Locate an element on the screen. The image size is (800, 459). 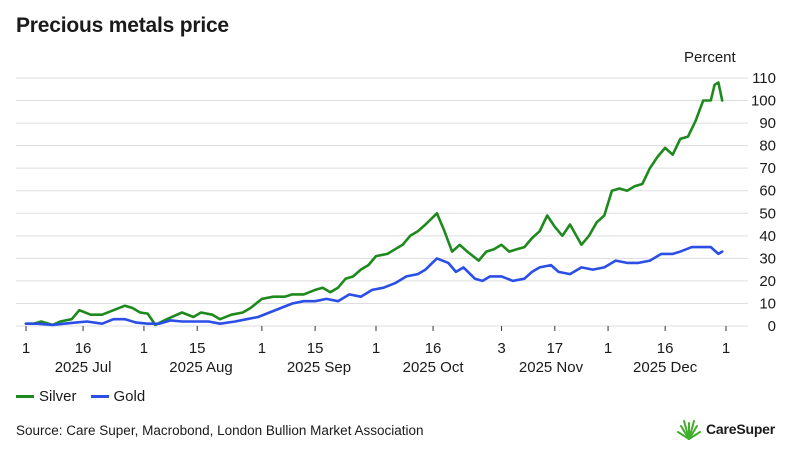
legend-item-silver: Silver is located at coordinates (46, 396).